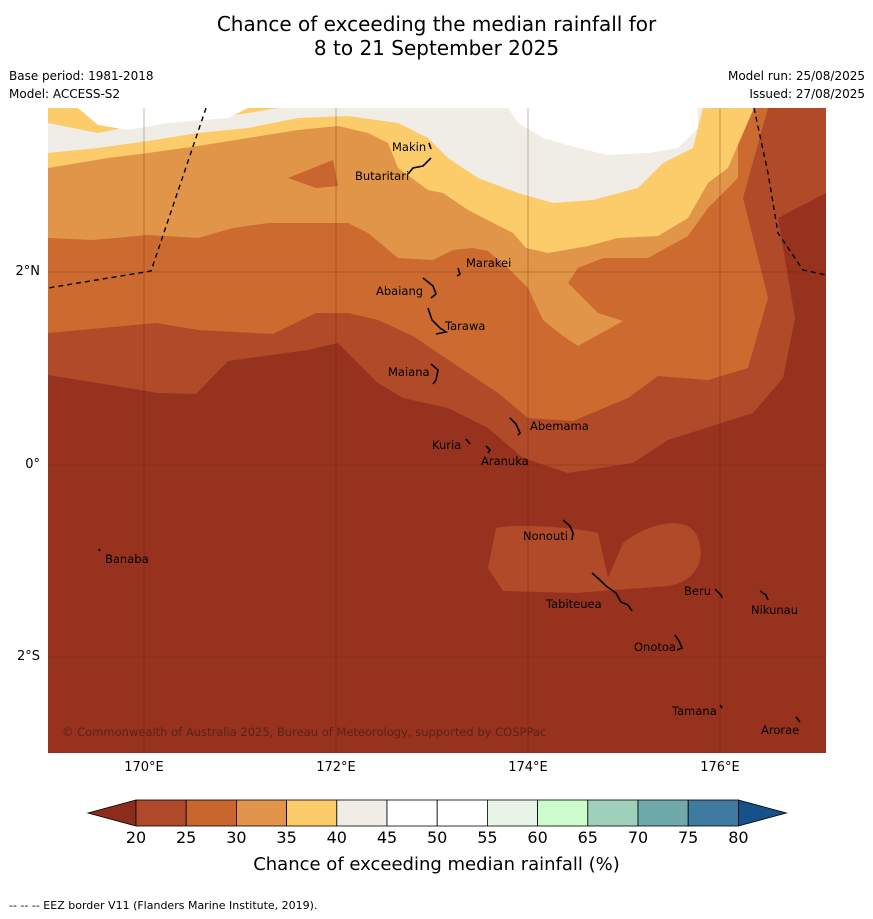 The image size is (873, 919). I want to click on label-abemama: Abemama, so click(559, 426).